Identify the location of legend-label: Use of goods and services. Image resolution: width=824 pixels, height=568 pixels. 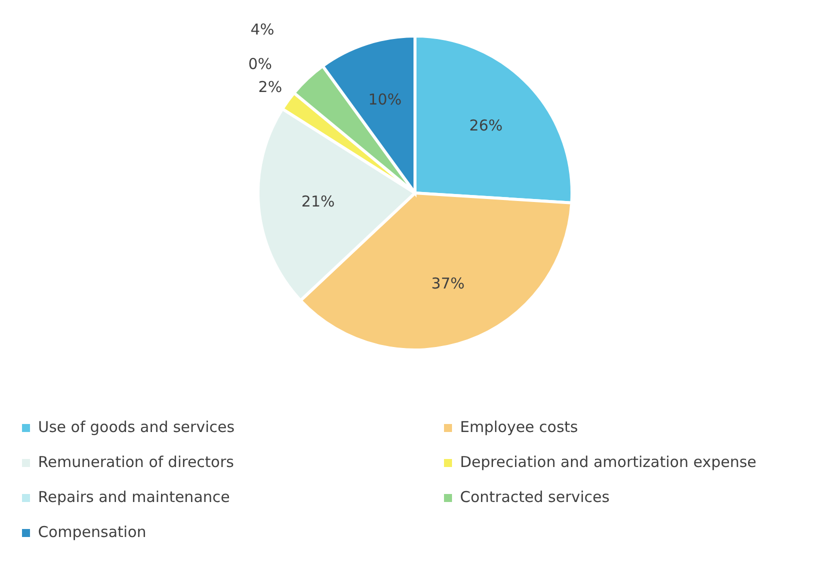
(136, 427).